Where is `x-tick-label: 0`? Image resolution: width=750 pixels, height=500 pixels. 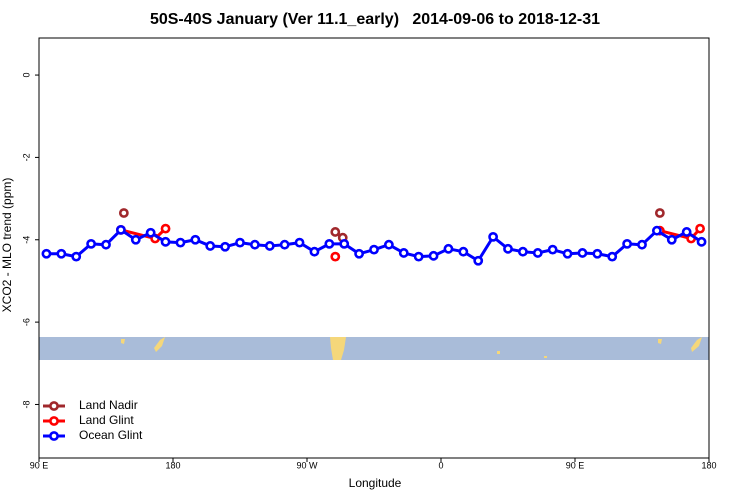 x-tick-label: 0 is located at coordinates (440, 465).